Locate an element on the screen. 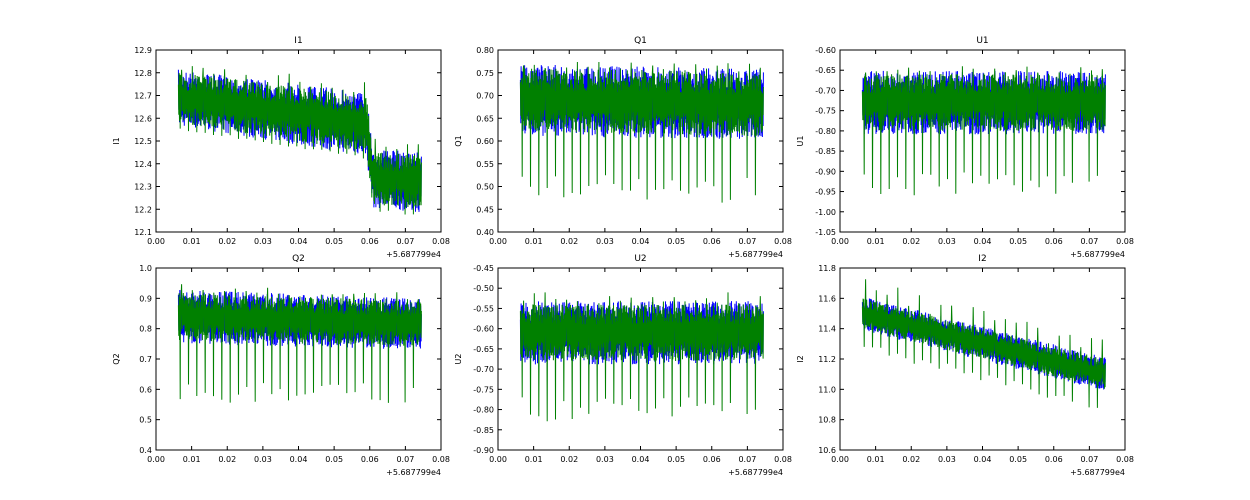 The width and height of the screenshot is (1250, 500). y-tick-label: 12.8 is located at coordinates (143, 73).